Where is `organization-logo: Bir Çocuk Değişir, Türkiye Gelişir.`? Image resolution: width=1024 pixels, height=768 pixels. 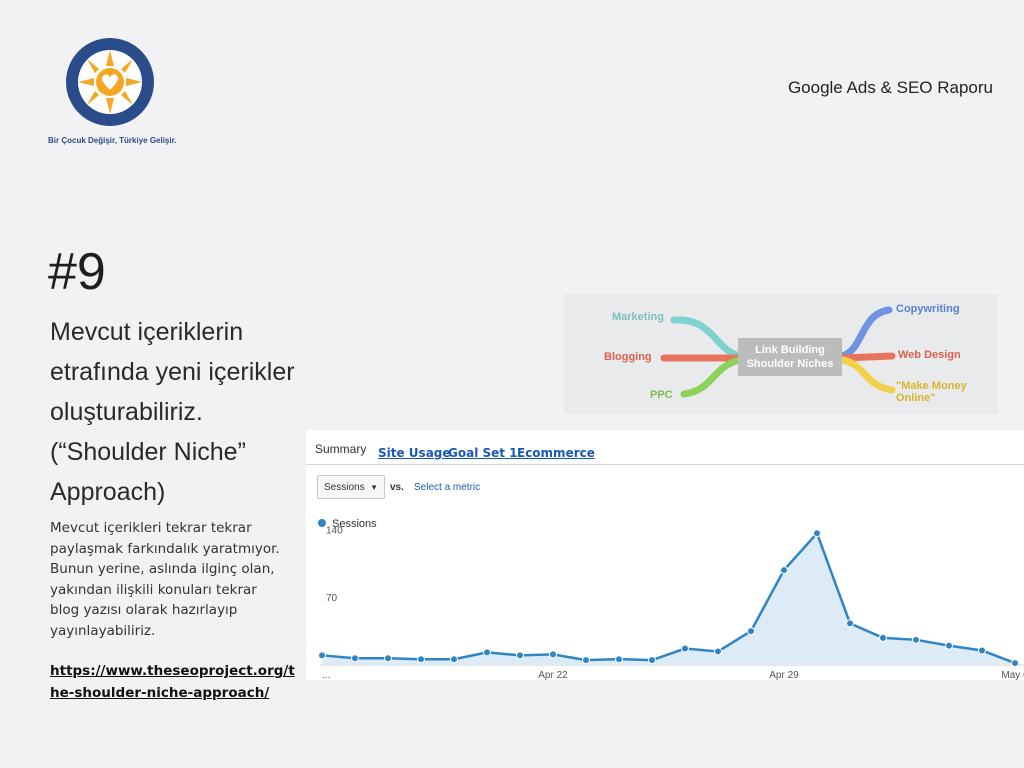
organization-logo: Bir Çocuk Değişir, Türkiye Gelişir. is located at coordinates (123, 96).